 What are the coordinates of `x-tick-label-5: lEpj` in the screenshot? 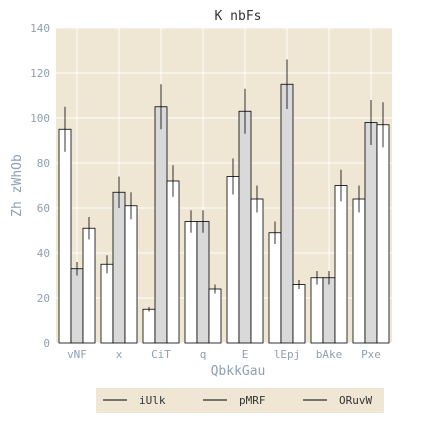 It's located at (287, 354).